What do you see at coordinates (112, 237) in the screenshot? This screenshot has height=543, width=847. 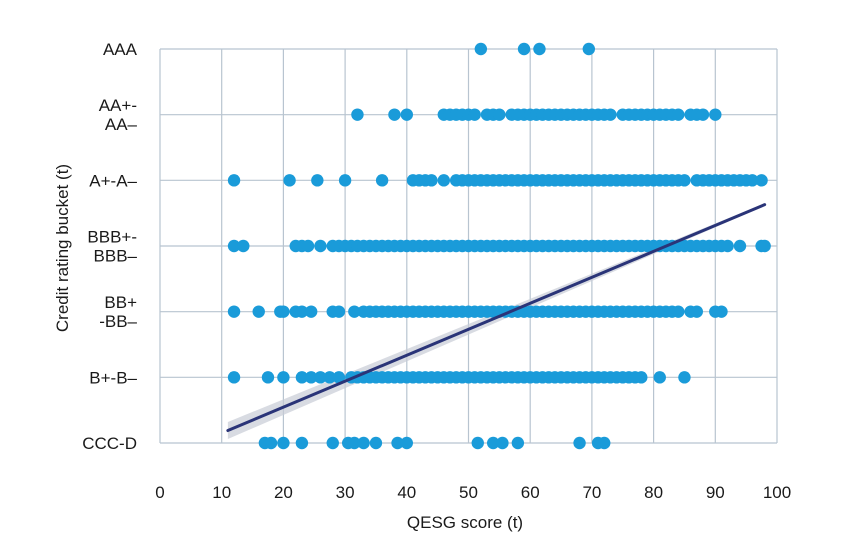 I see `y-tick-label: BBB+-` at bounding box center [112, 237].